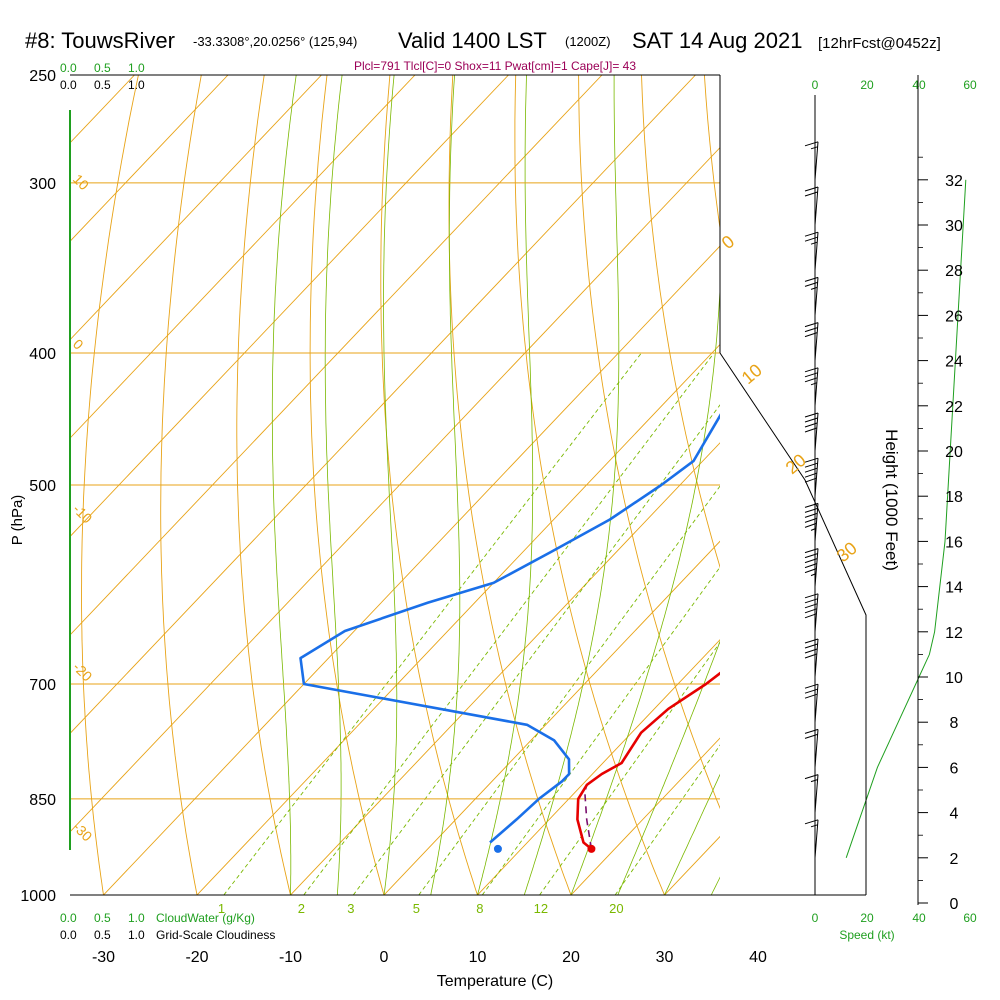  I want to click on cloud-green-tick: 0.5, so click(102, 68).